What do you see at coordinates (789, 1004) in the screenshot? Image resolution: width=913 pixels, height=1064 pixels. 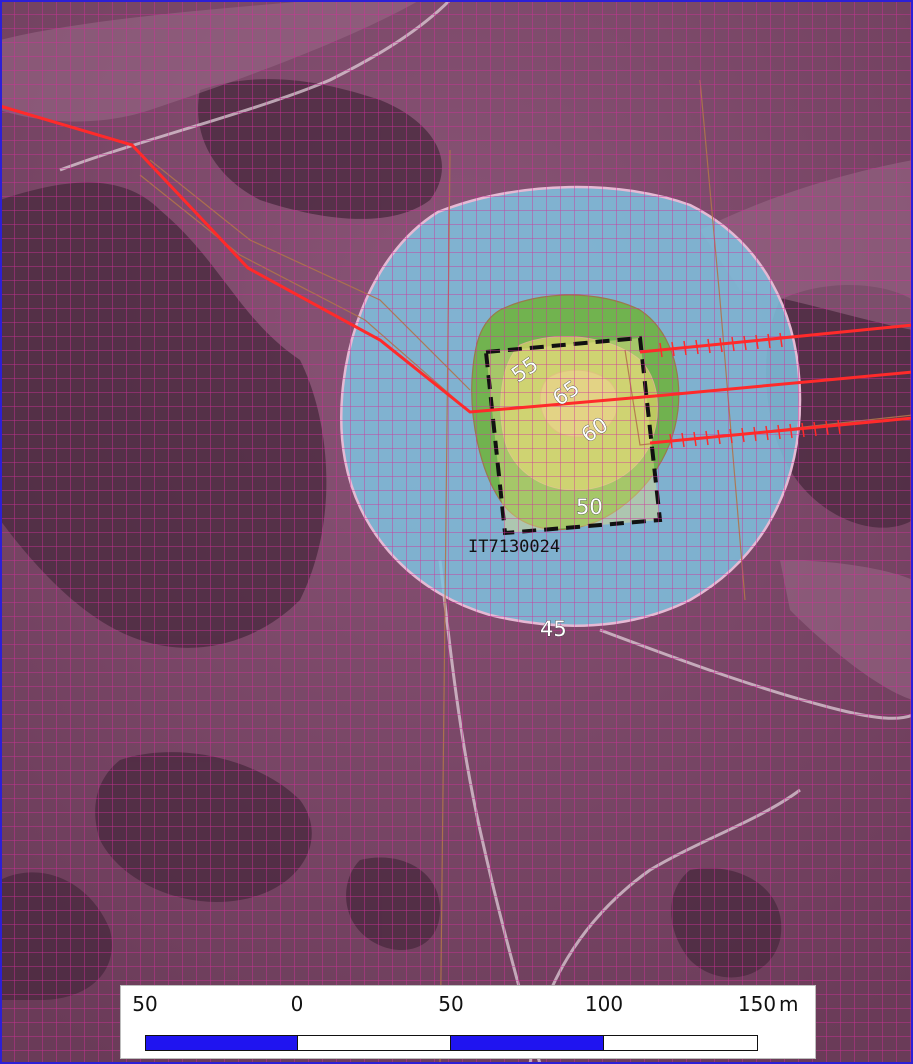 I see `scale-unit-label: m` at bounding box center [789, 1004].